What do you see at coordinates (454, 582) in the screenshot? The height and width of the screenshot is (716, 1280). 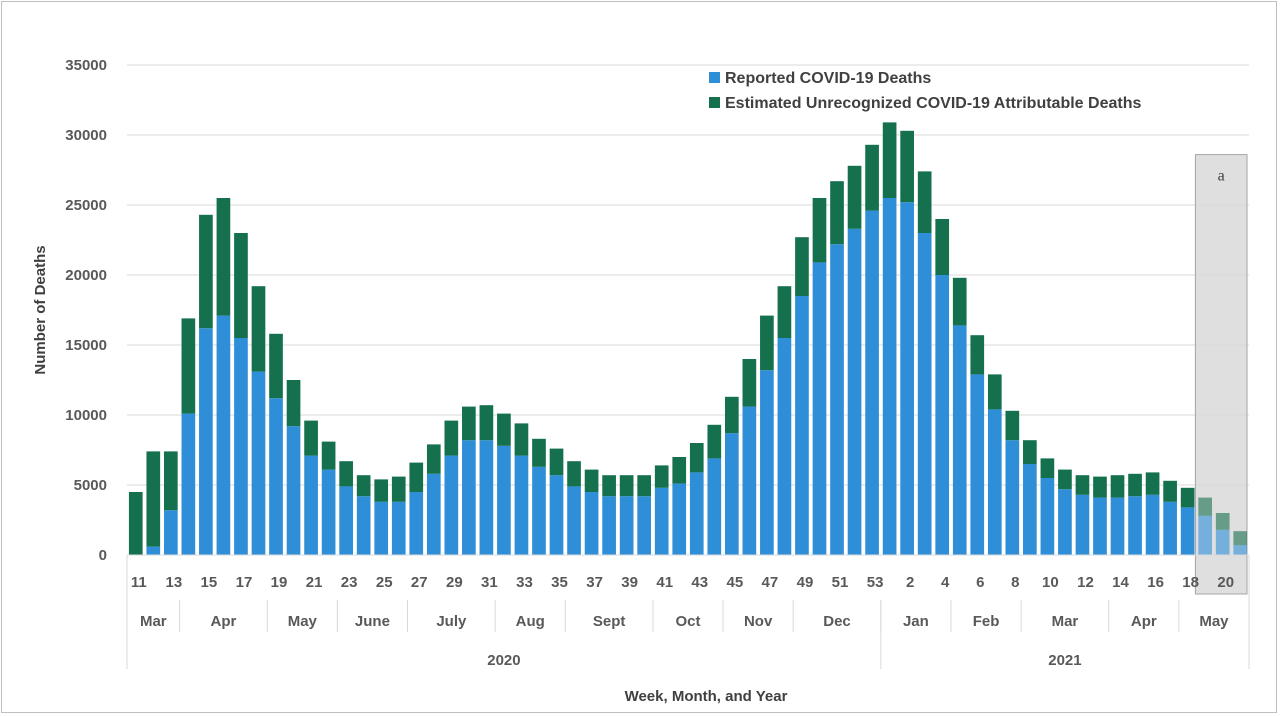 I see `x-week-label: 29` at bounding box center [454, 582].